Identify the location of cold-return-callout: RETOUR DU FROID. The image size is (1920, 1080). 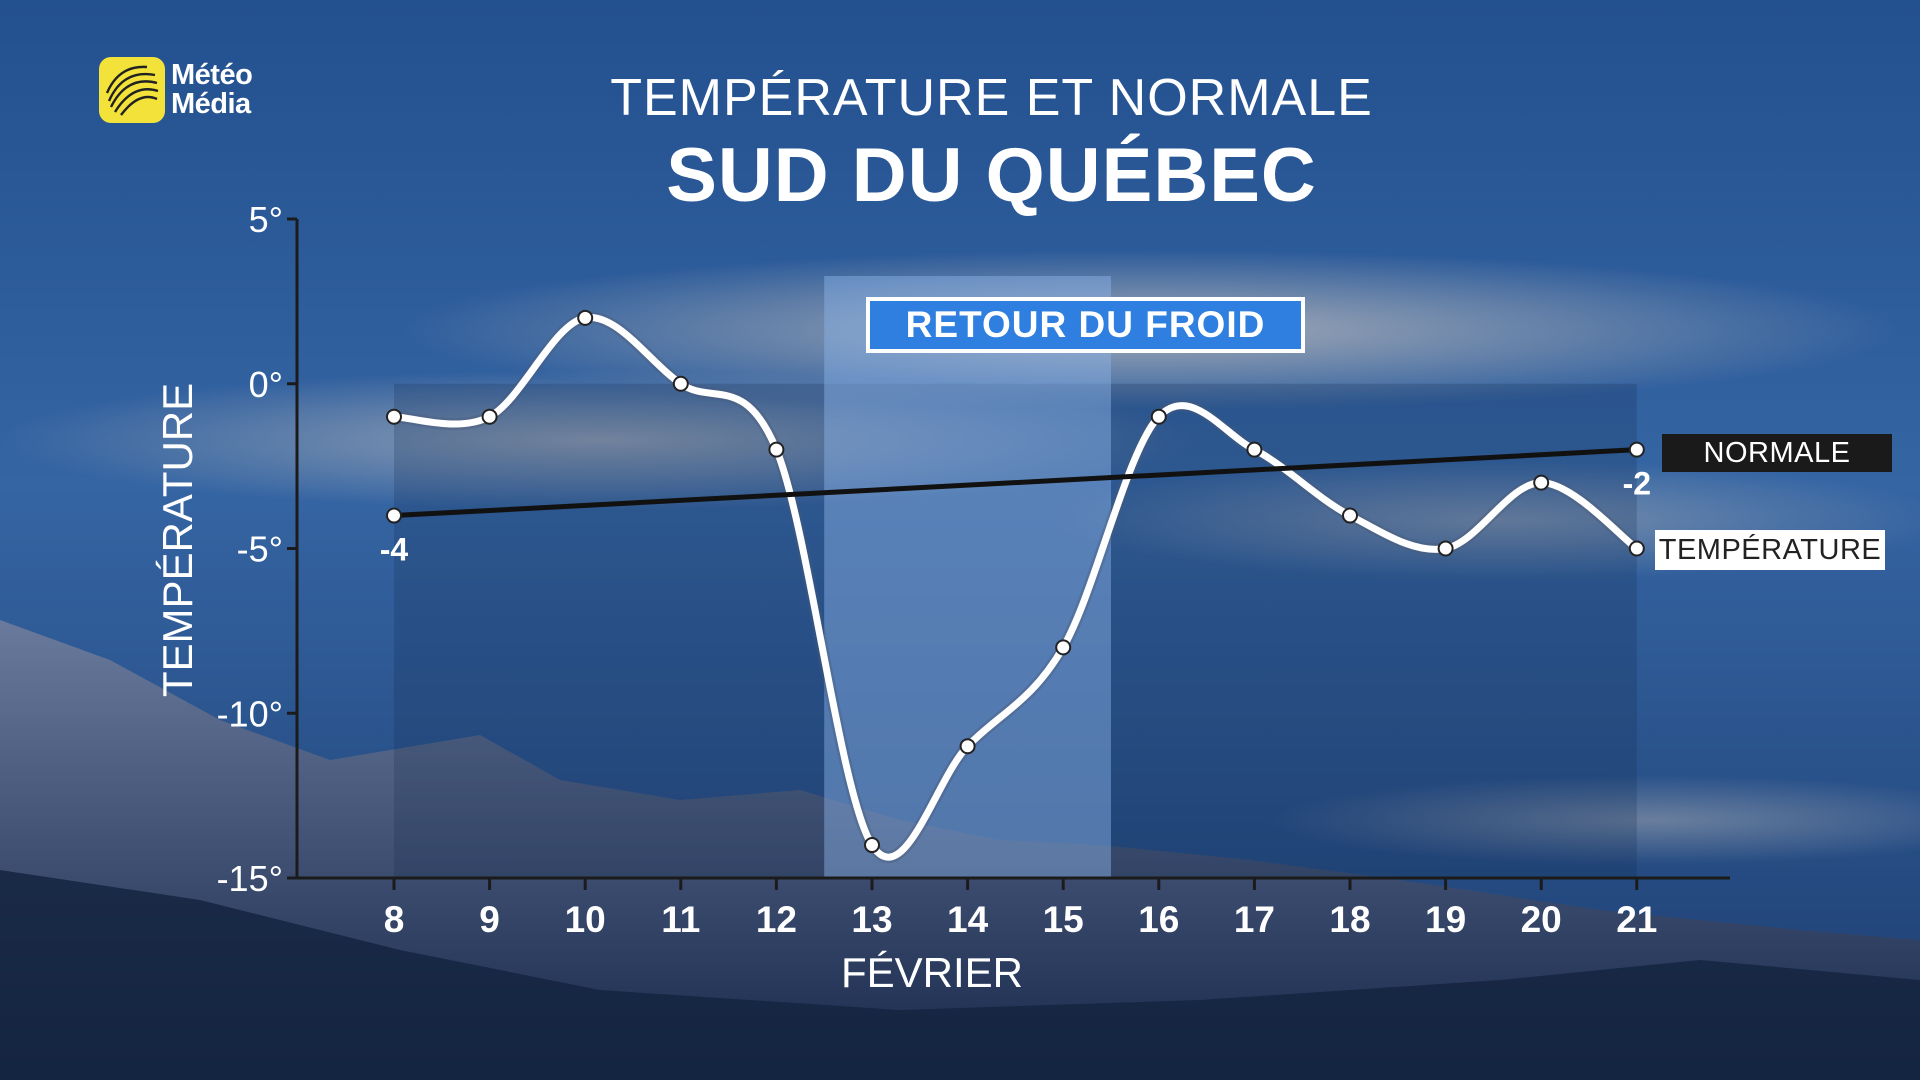
(1085, 325).